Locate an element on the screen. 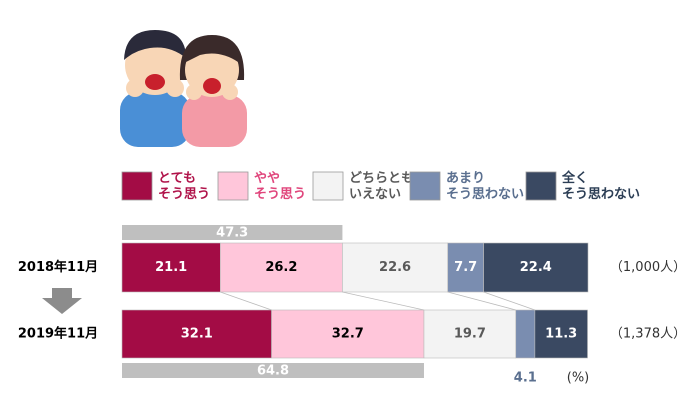  value-label: 32.7 is located at coordinates (348, 334).